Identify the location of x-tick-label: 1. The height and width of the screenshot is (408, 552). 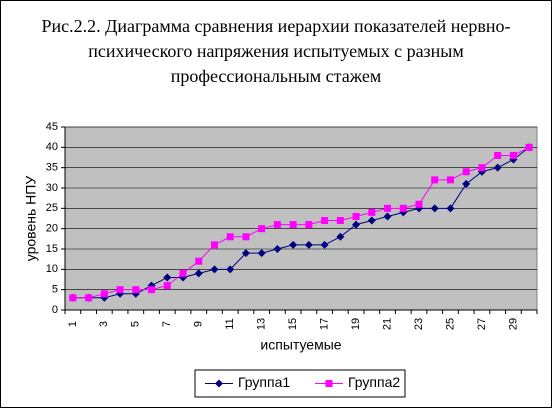
(73, 324).